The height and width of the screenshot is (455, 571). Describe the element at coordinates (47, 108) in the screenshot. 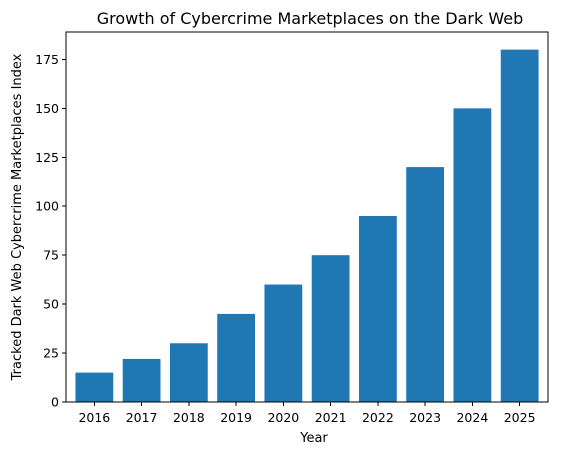

I see `y-tick-label-150: 150` at that location.